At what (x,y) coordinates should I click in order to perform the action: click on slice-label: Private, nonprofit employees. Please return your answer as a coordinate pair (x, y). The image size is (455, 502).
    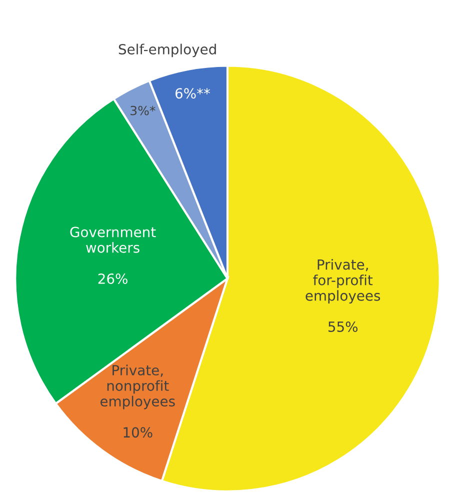
    Looking at the image, I should click on (137, 387).